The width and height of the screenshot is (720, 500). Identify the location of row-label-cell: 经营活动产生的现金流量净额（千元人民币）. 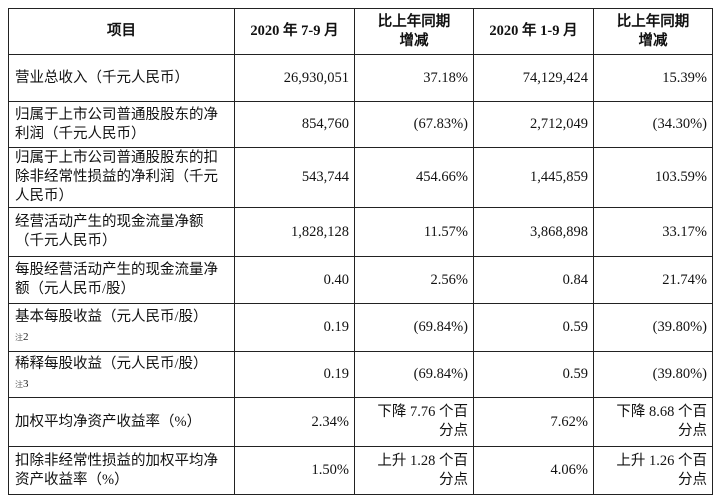
(121, 232).